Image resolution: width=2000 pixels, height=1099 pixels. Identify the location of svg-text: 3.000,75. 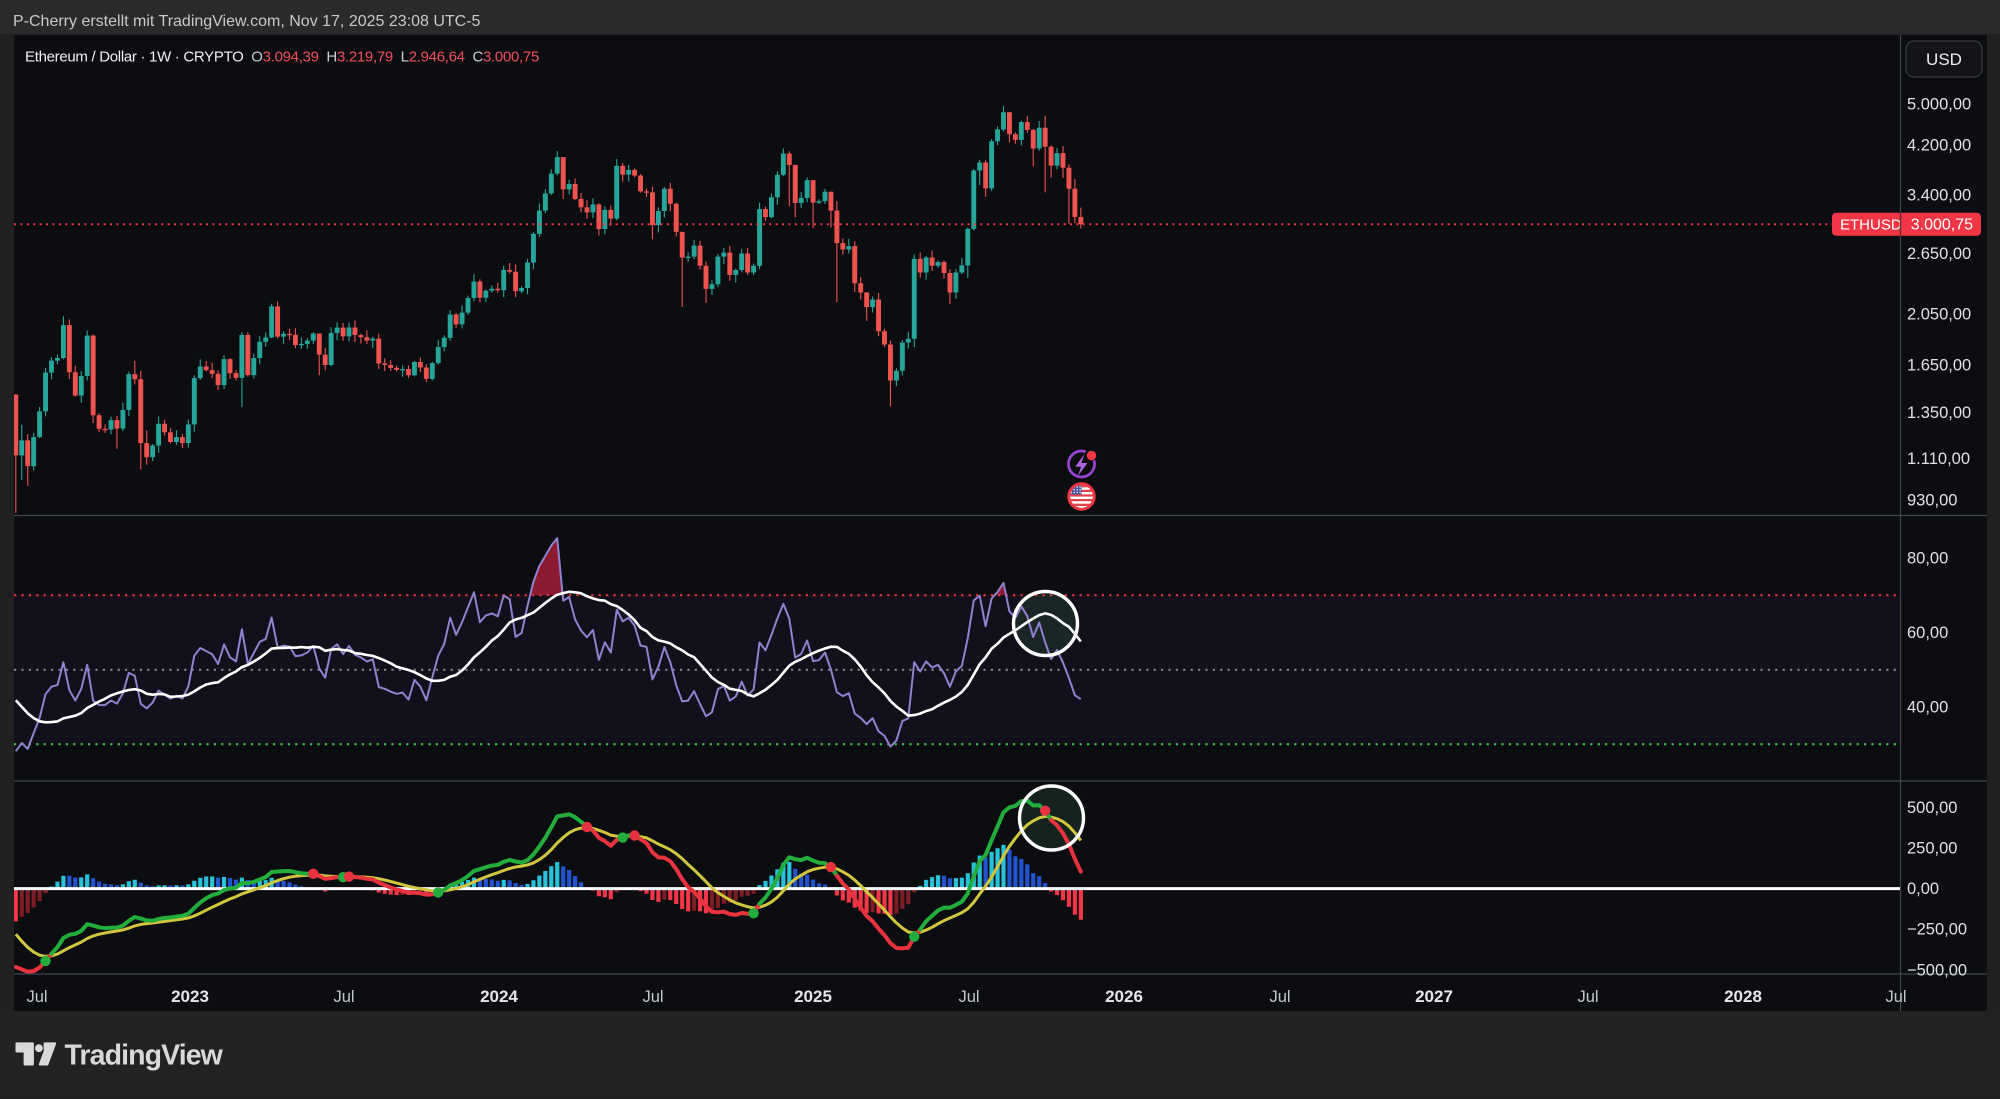
(1942, 225).